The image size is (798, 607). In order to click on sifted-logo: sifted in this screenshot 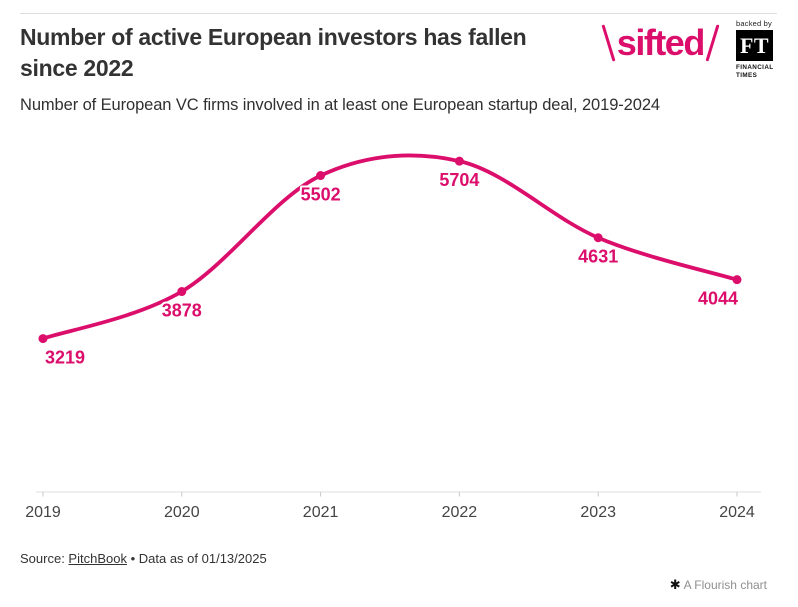, I will do `click(660, 42)`.